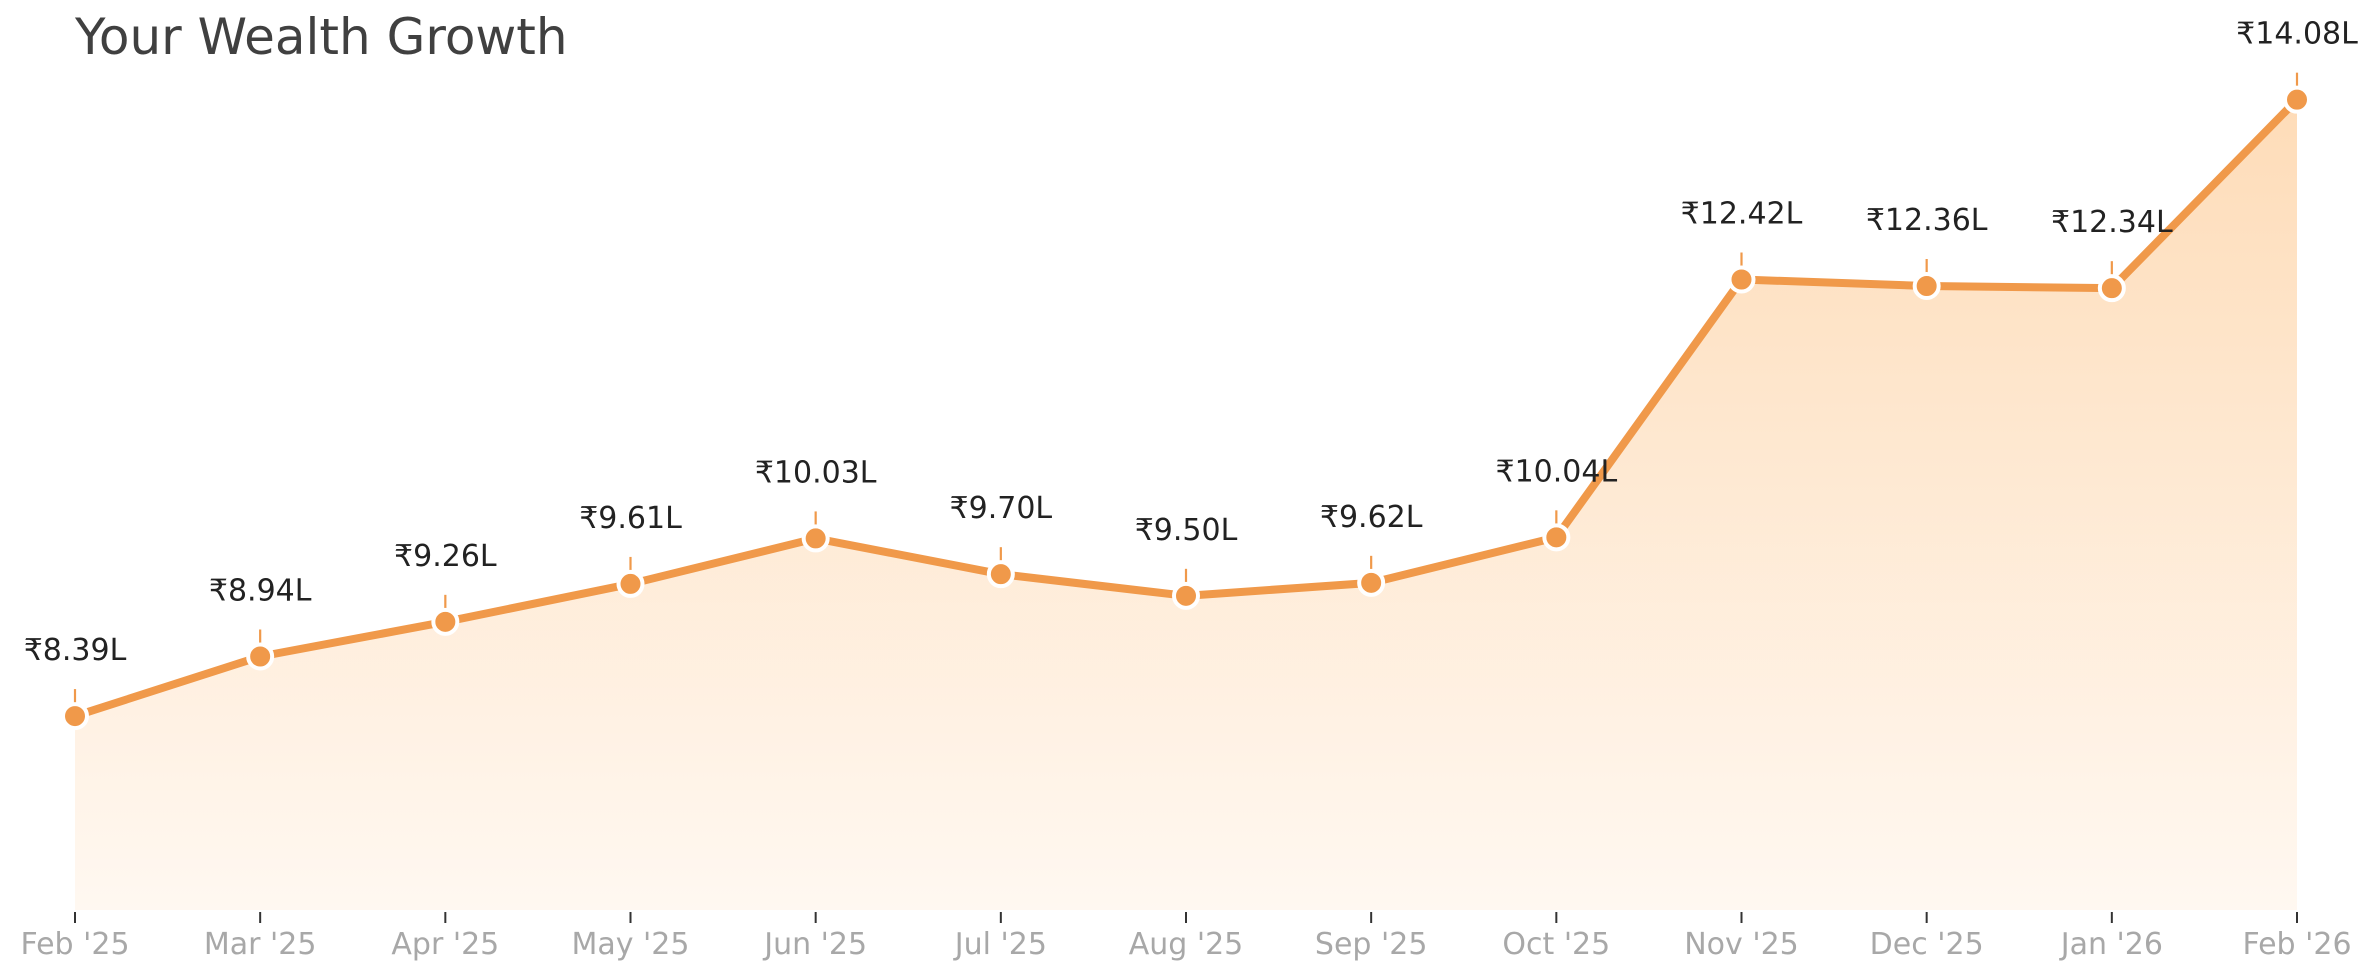  What do you see at coordinates (321, 37) in the screenshot?
I see `chart-title: Your Wealth Growth` at bounding box center [321, 37].